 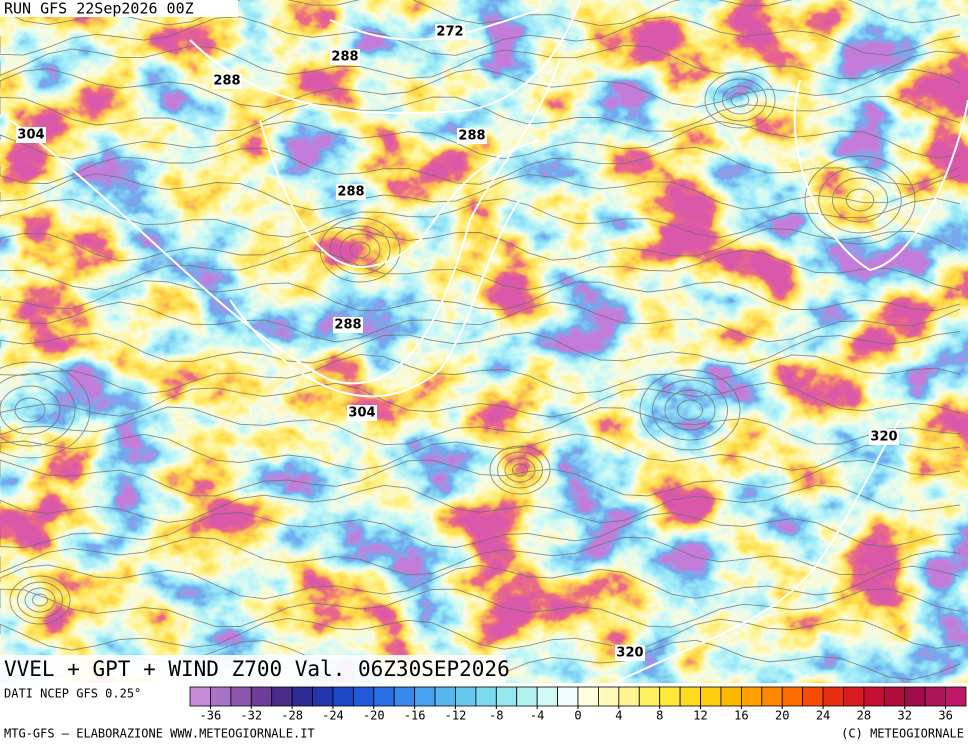 I want to click on colorbar-tick-label: -4, so click(x=537, y=716).